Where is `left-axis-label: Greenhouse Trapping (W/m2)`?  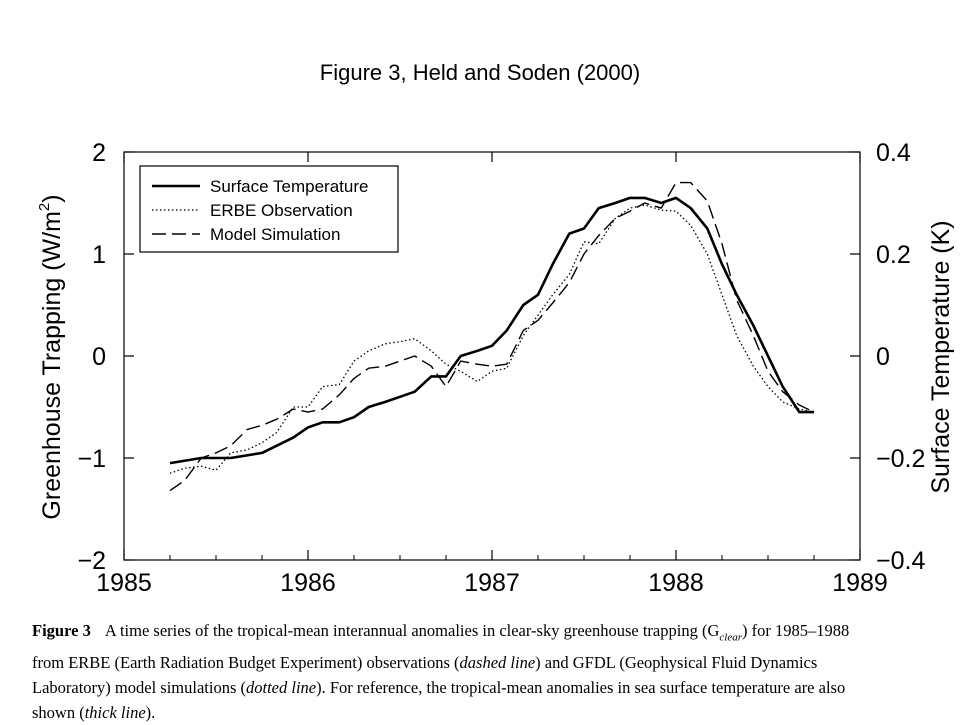
left-axis-label: Greenhouse Trapping (W/m2) is located at coordinates (51, 356).